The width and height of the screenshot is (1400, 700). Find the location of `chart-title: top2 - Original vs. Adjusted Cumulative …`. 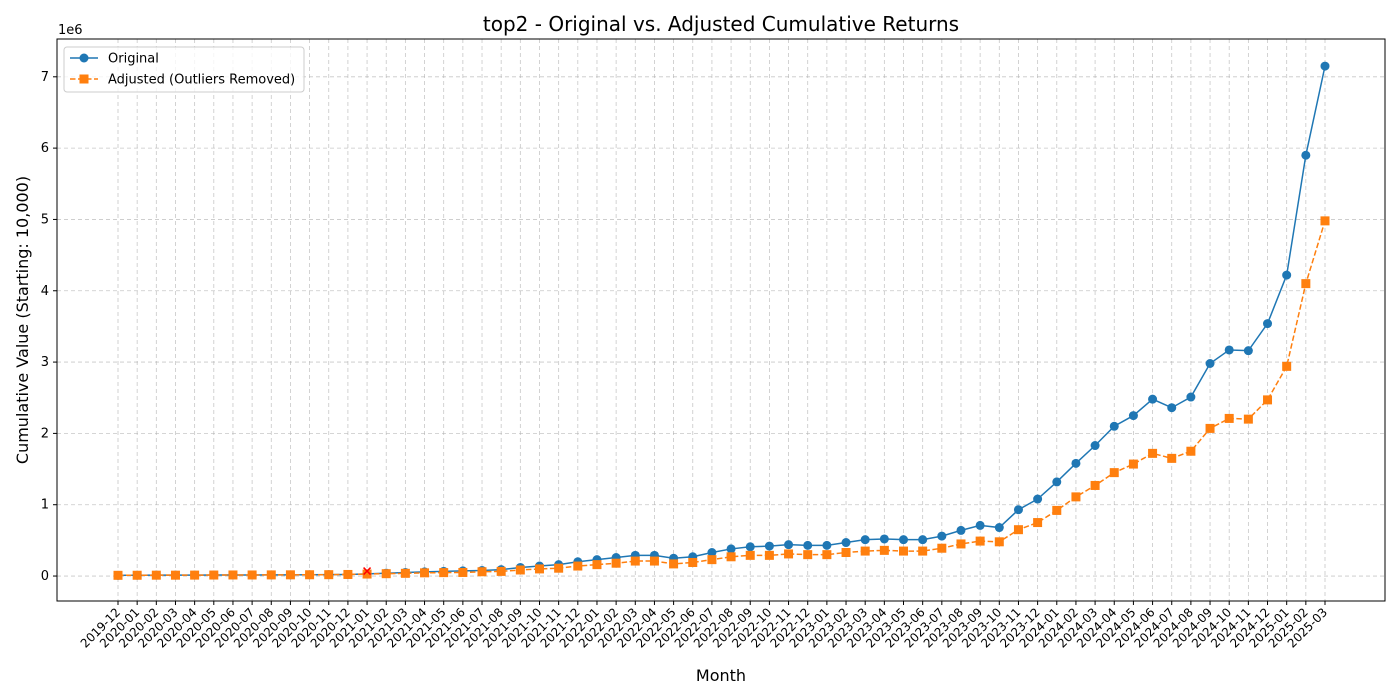

chart-title: top2 - Original vs. Adjusted Cumulative … is located at coordinates (721, 24).